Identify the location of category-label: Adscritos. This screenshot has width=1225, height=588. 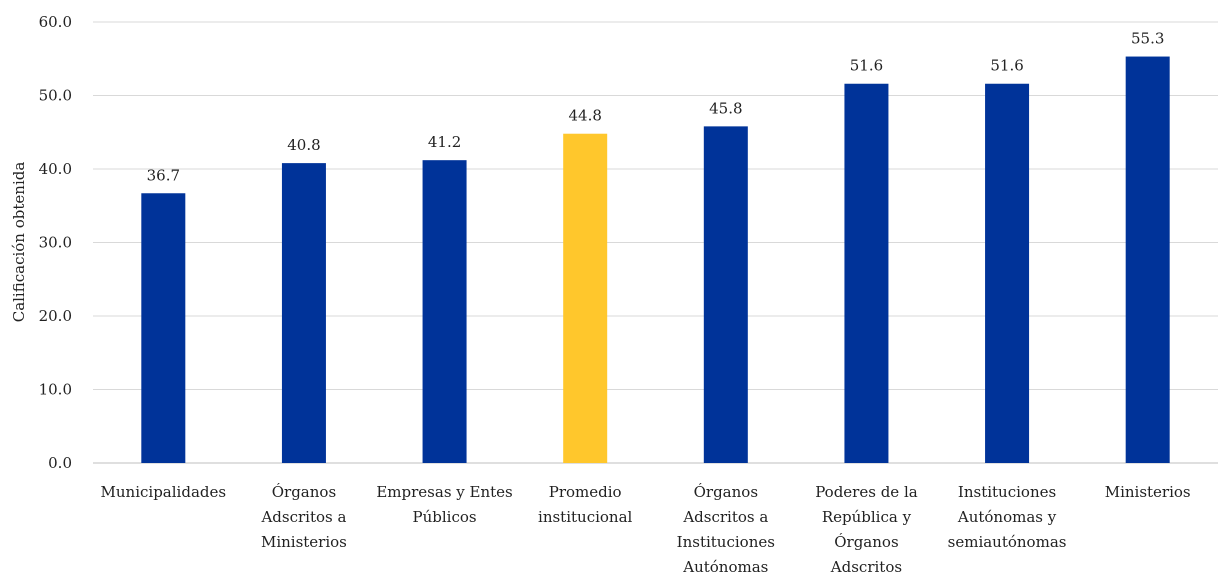
(866, 567).